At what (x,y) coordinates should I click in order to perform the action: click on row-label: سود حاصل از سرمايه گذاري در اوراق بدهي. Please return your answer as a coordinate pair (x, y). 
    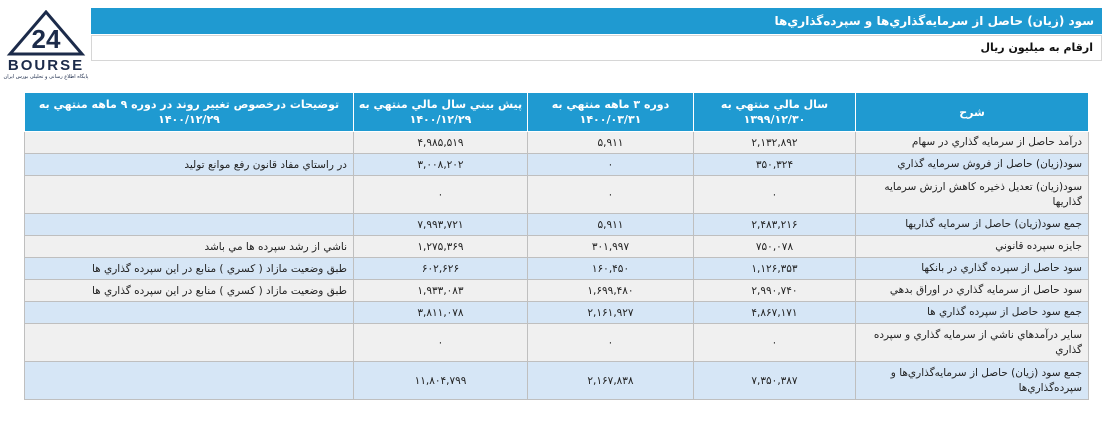
    Looking at the image, I should click on (972, 290).